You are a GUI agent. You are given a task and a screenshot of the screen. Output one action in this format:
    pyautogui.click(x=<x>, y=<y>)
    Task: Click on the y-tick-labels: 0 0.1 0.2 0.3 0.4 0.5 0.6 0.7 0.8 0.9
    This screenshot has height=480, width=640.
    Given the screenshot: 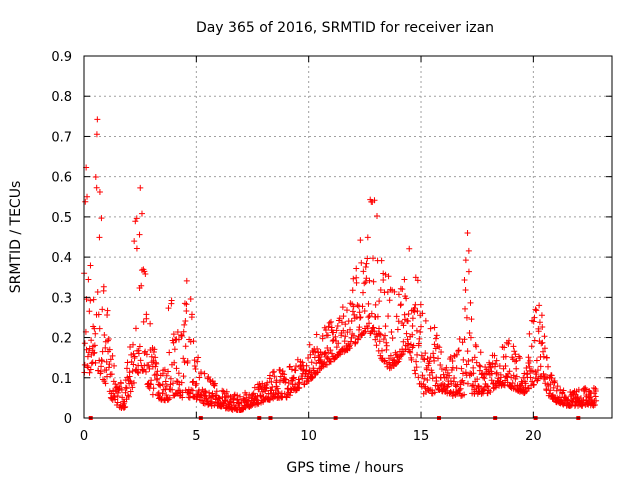 What is the action you would take?
    pyautogui.click(x=61, y=238)
    